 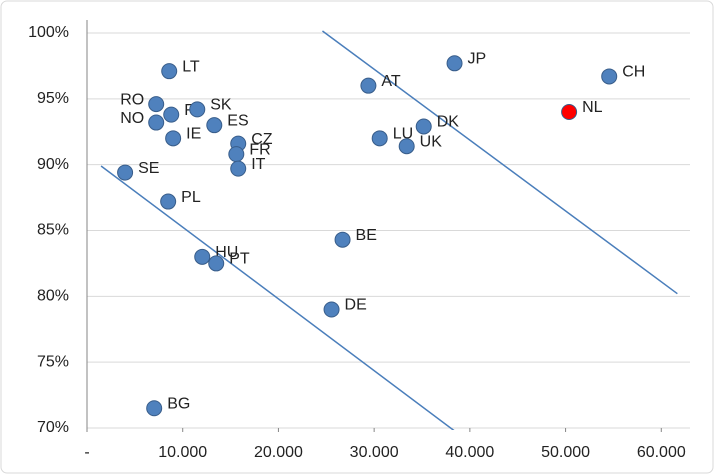 I want to click on y-tick-label: 95%, so click(x=53, y=98).